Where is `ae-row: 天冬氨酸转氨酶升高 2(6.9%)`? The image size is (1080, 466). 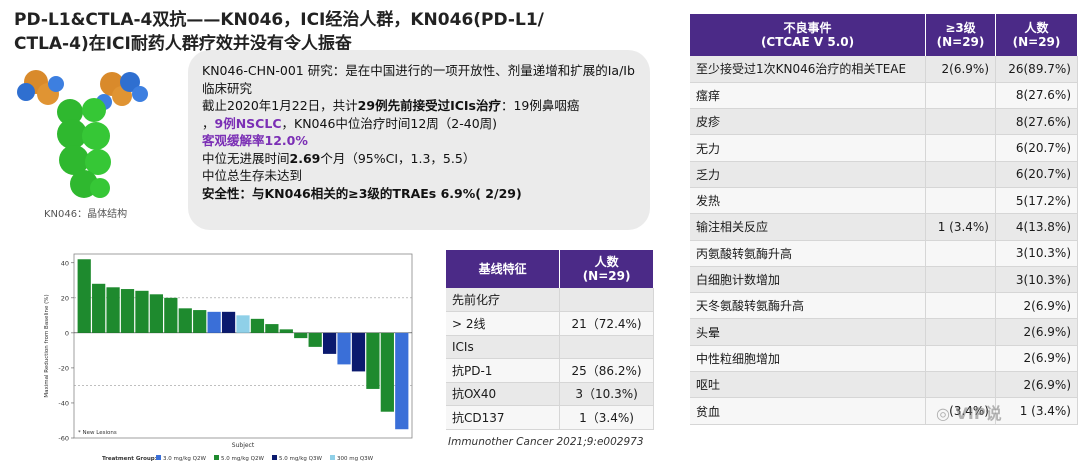 ae-row: 天冬氨酸转氨酶升高 2(6.9%) is located at coordinates (884, 306).